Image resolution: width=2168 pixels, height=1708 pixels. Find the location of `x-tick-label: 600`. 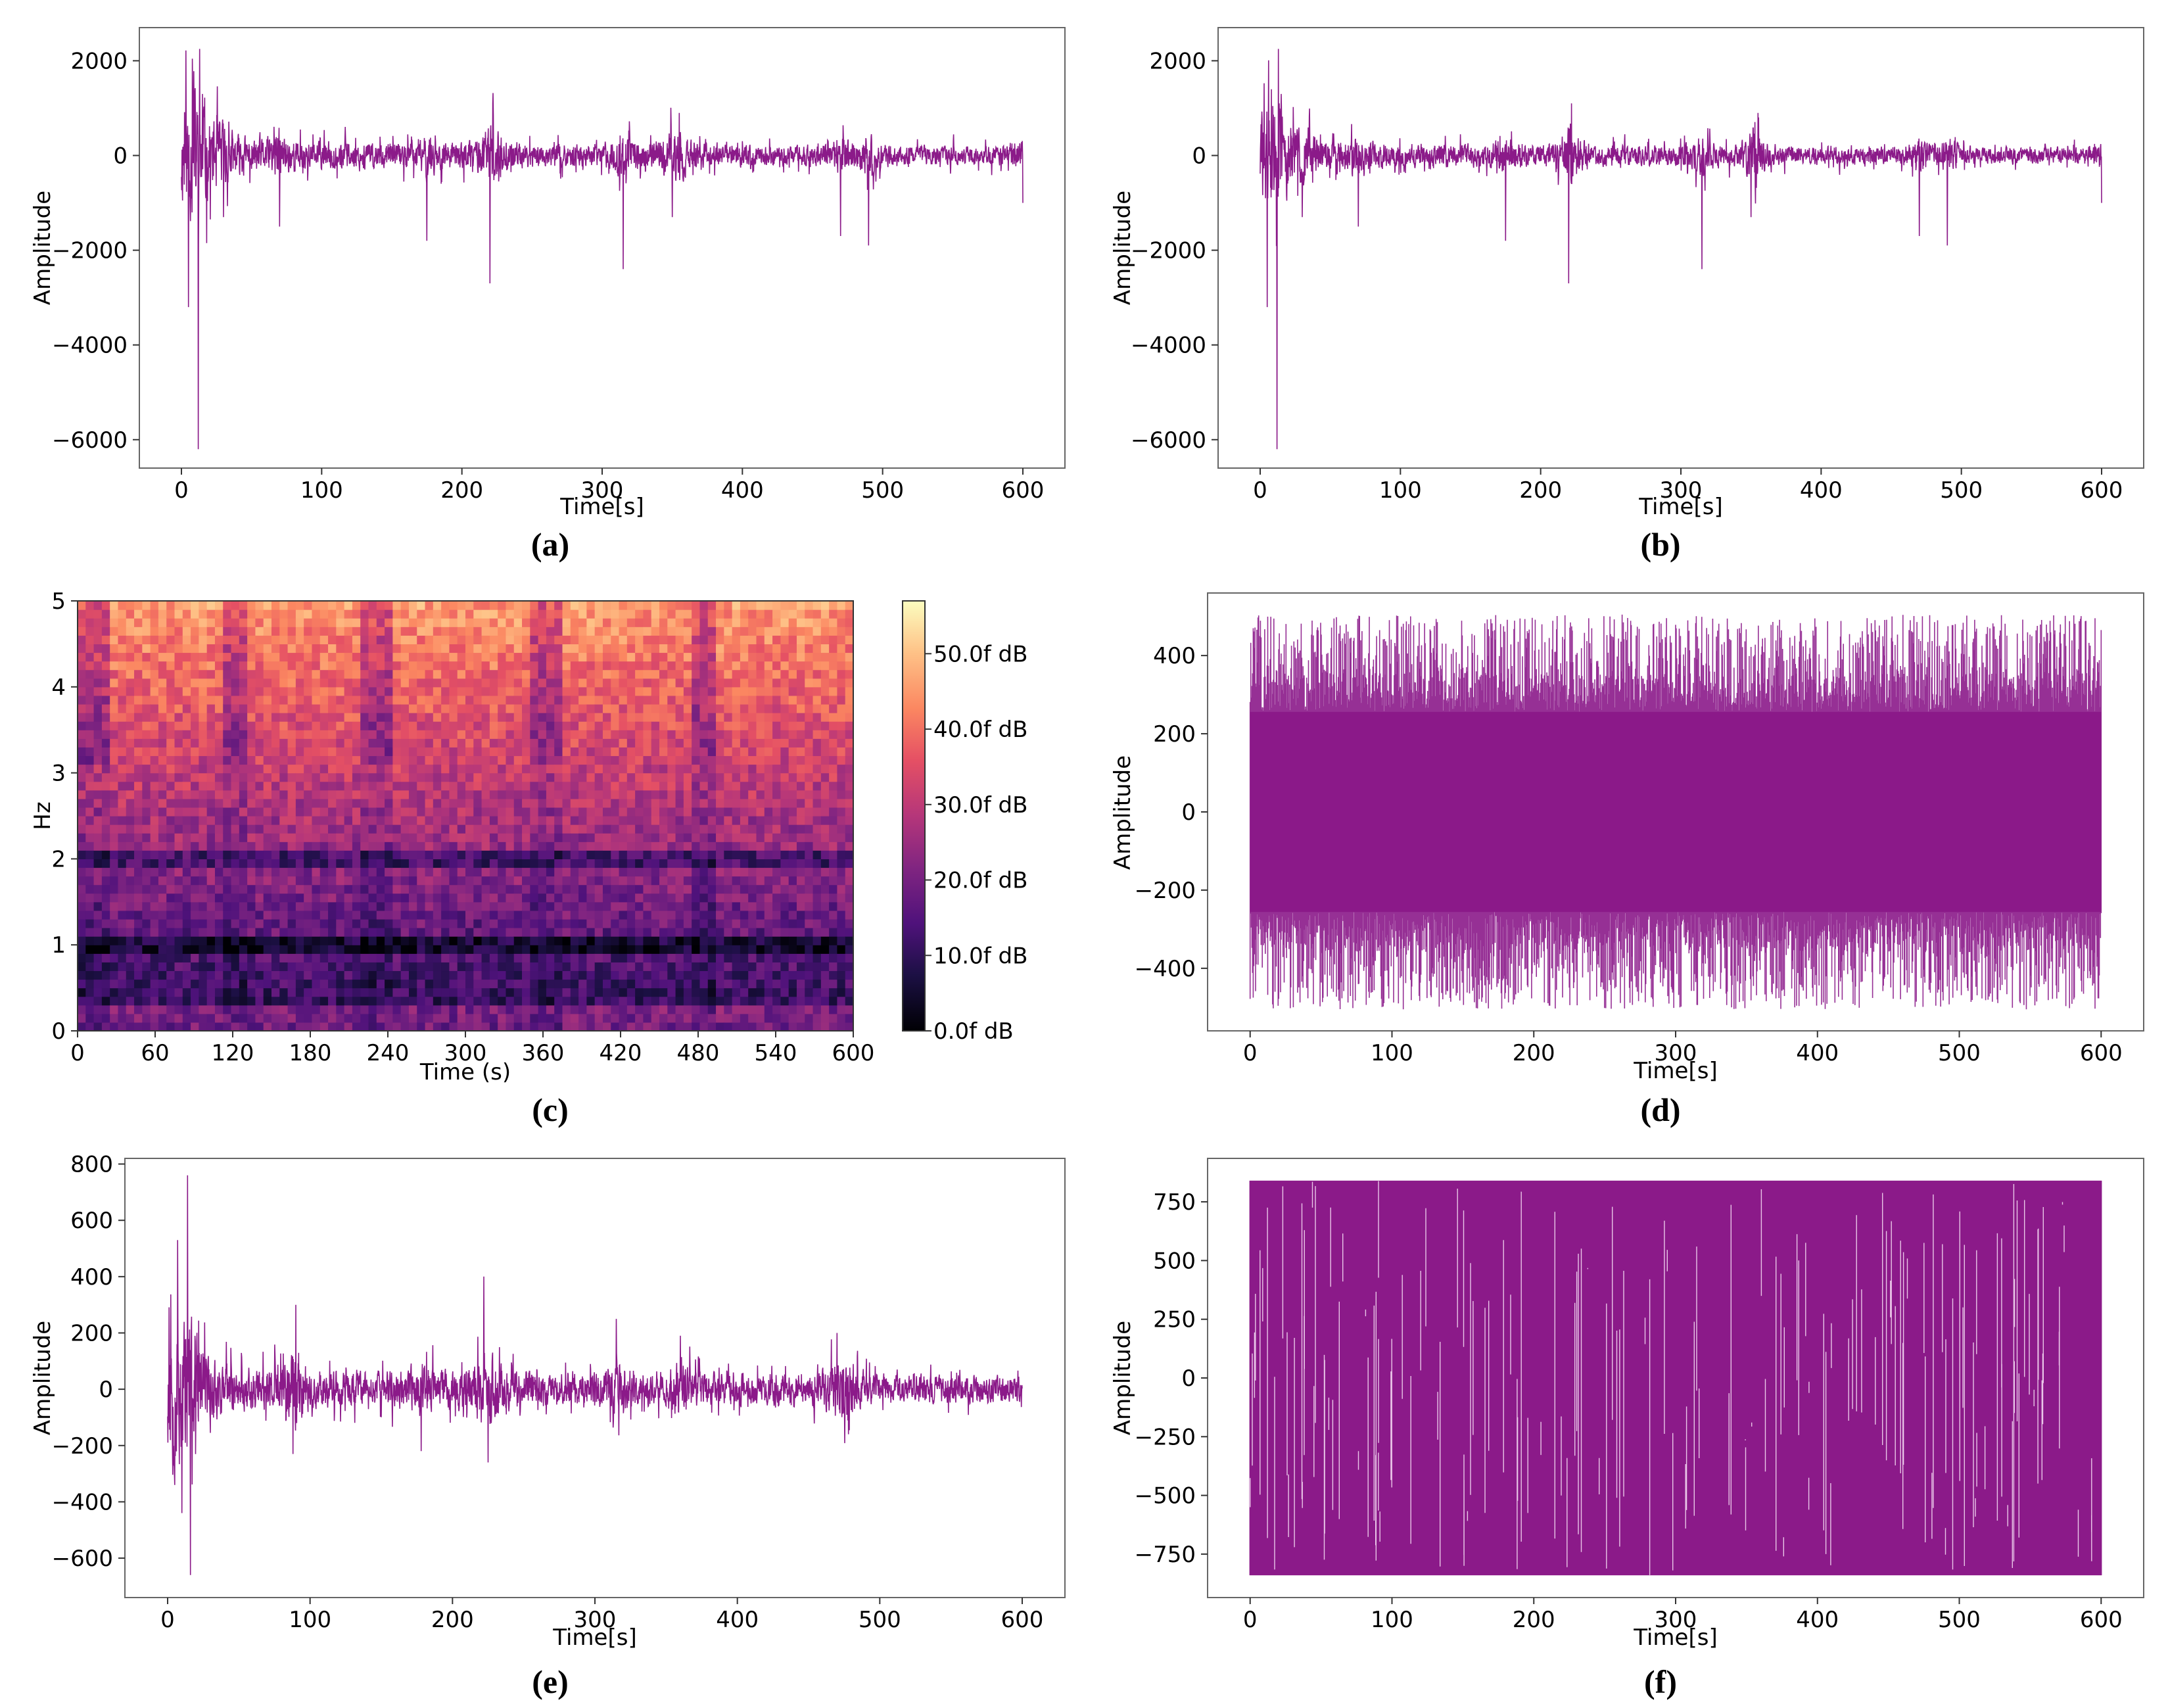

x-tick-label: 600 is located at coordinates (2102, 490).